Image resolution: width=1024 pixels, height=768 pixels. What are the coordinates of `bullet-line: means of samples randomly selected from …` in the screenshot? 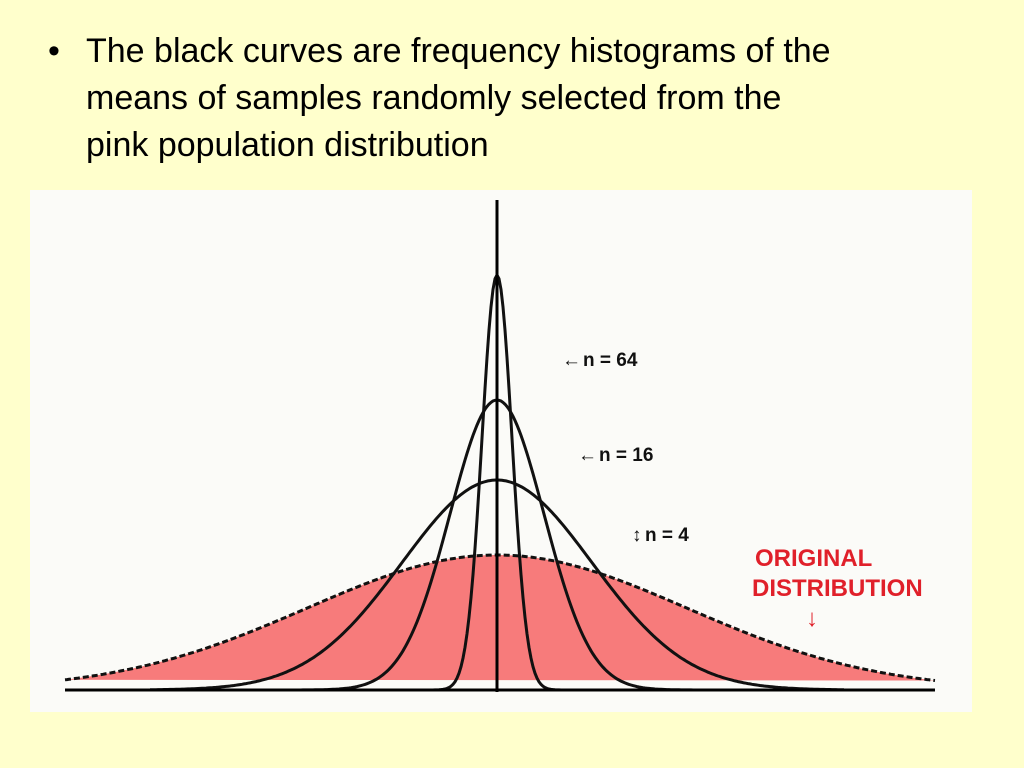 It's located at (433, 98).